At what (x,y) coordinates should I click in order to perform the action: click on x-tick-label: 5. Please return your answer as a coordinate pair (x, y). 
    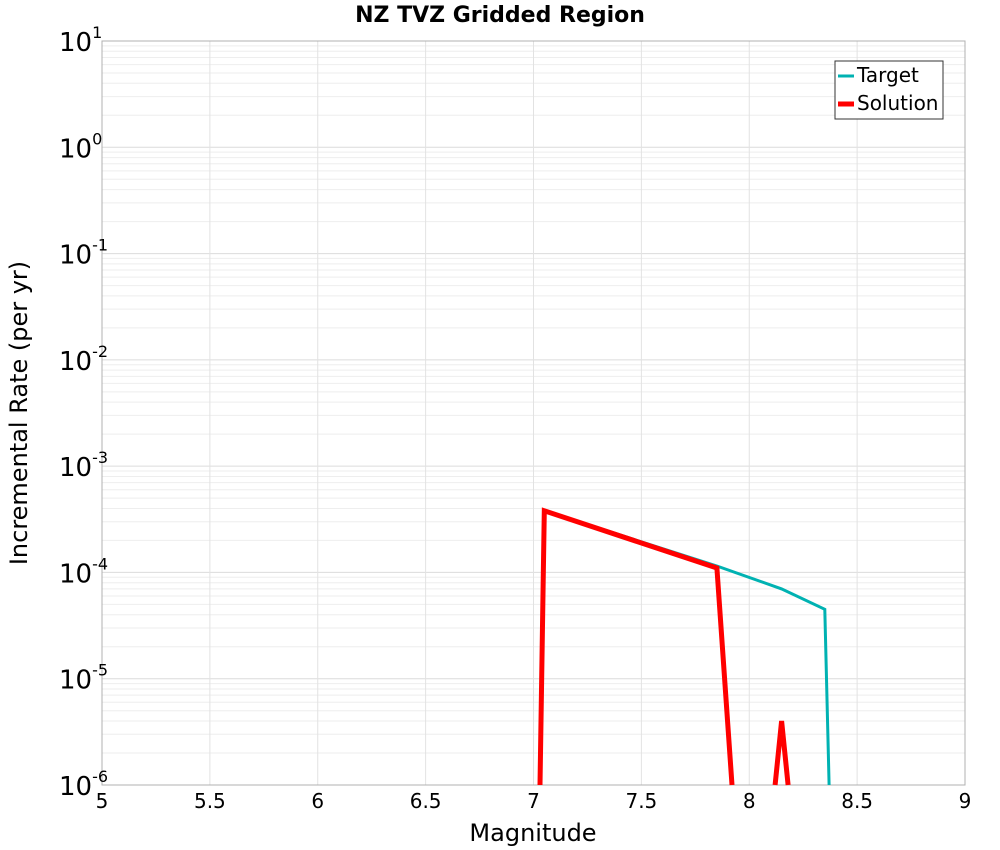
    Looking at the image, I should click on (102, 801).